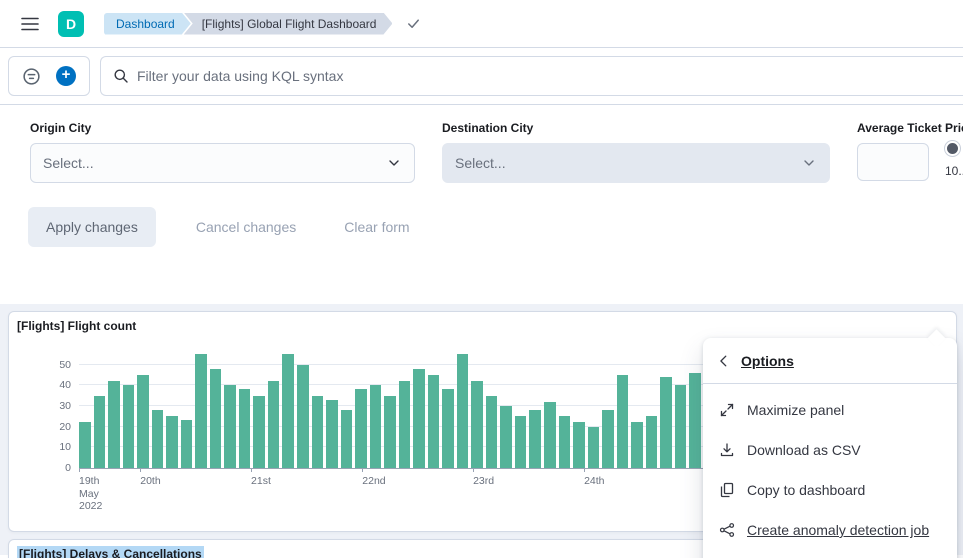 This screenshot has width=963, height=558. I want to click on y-axis-label: 30, so click(65, 405).